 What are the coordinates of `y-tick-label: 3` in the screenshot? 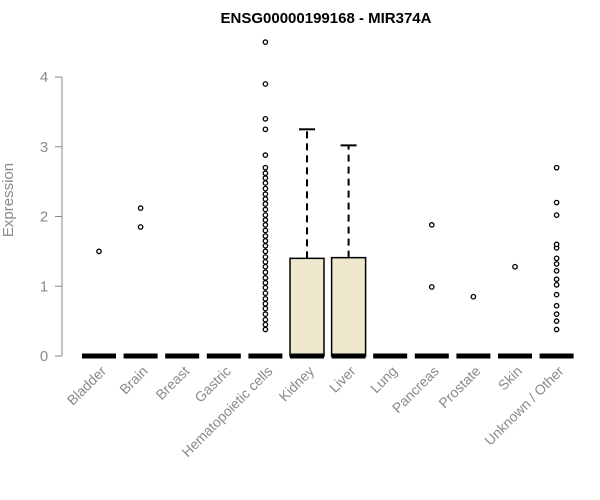 It's located at (44, 147).